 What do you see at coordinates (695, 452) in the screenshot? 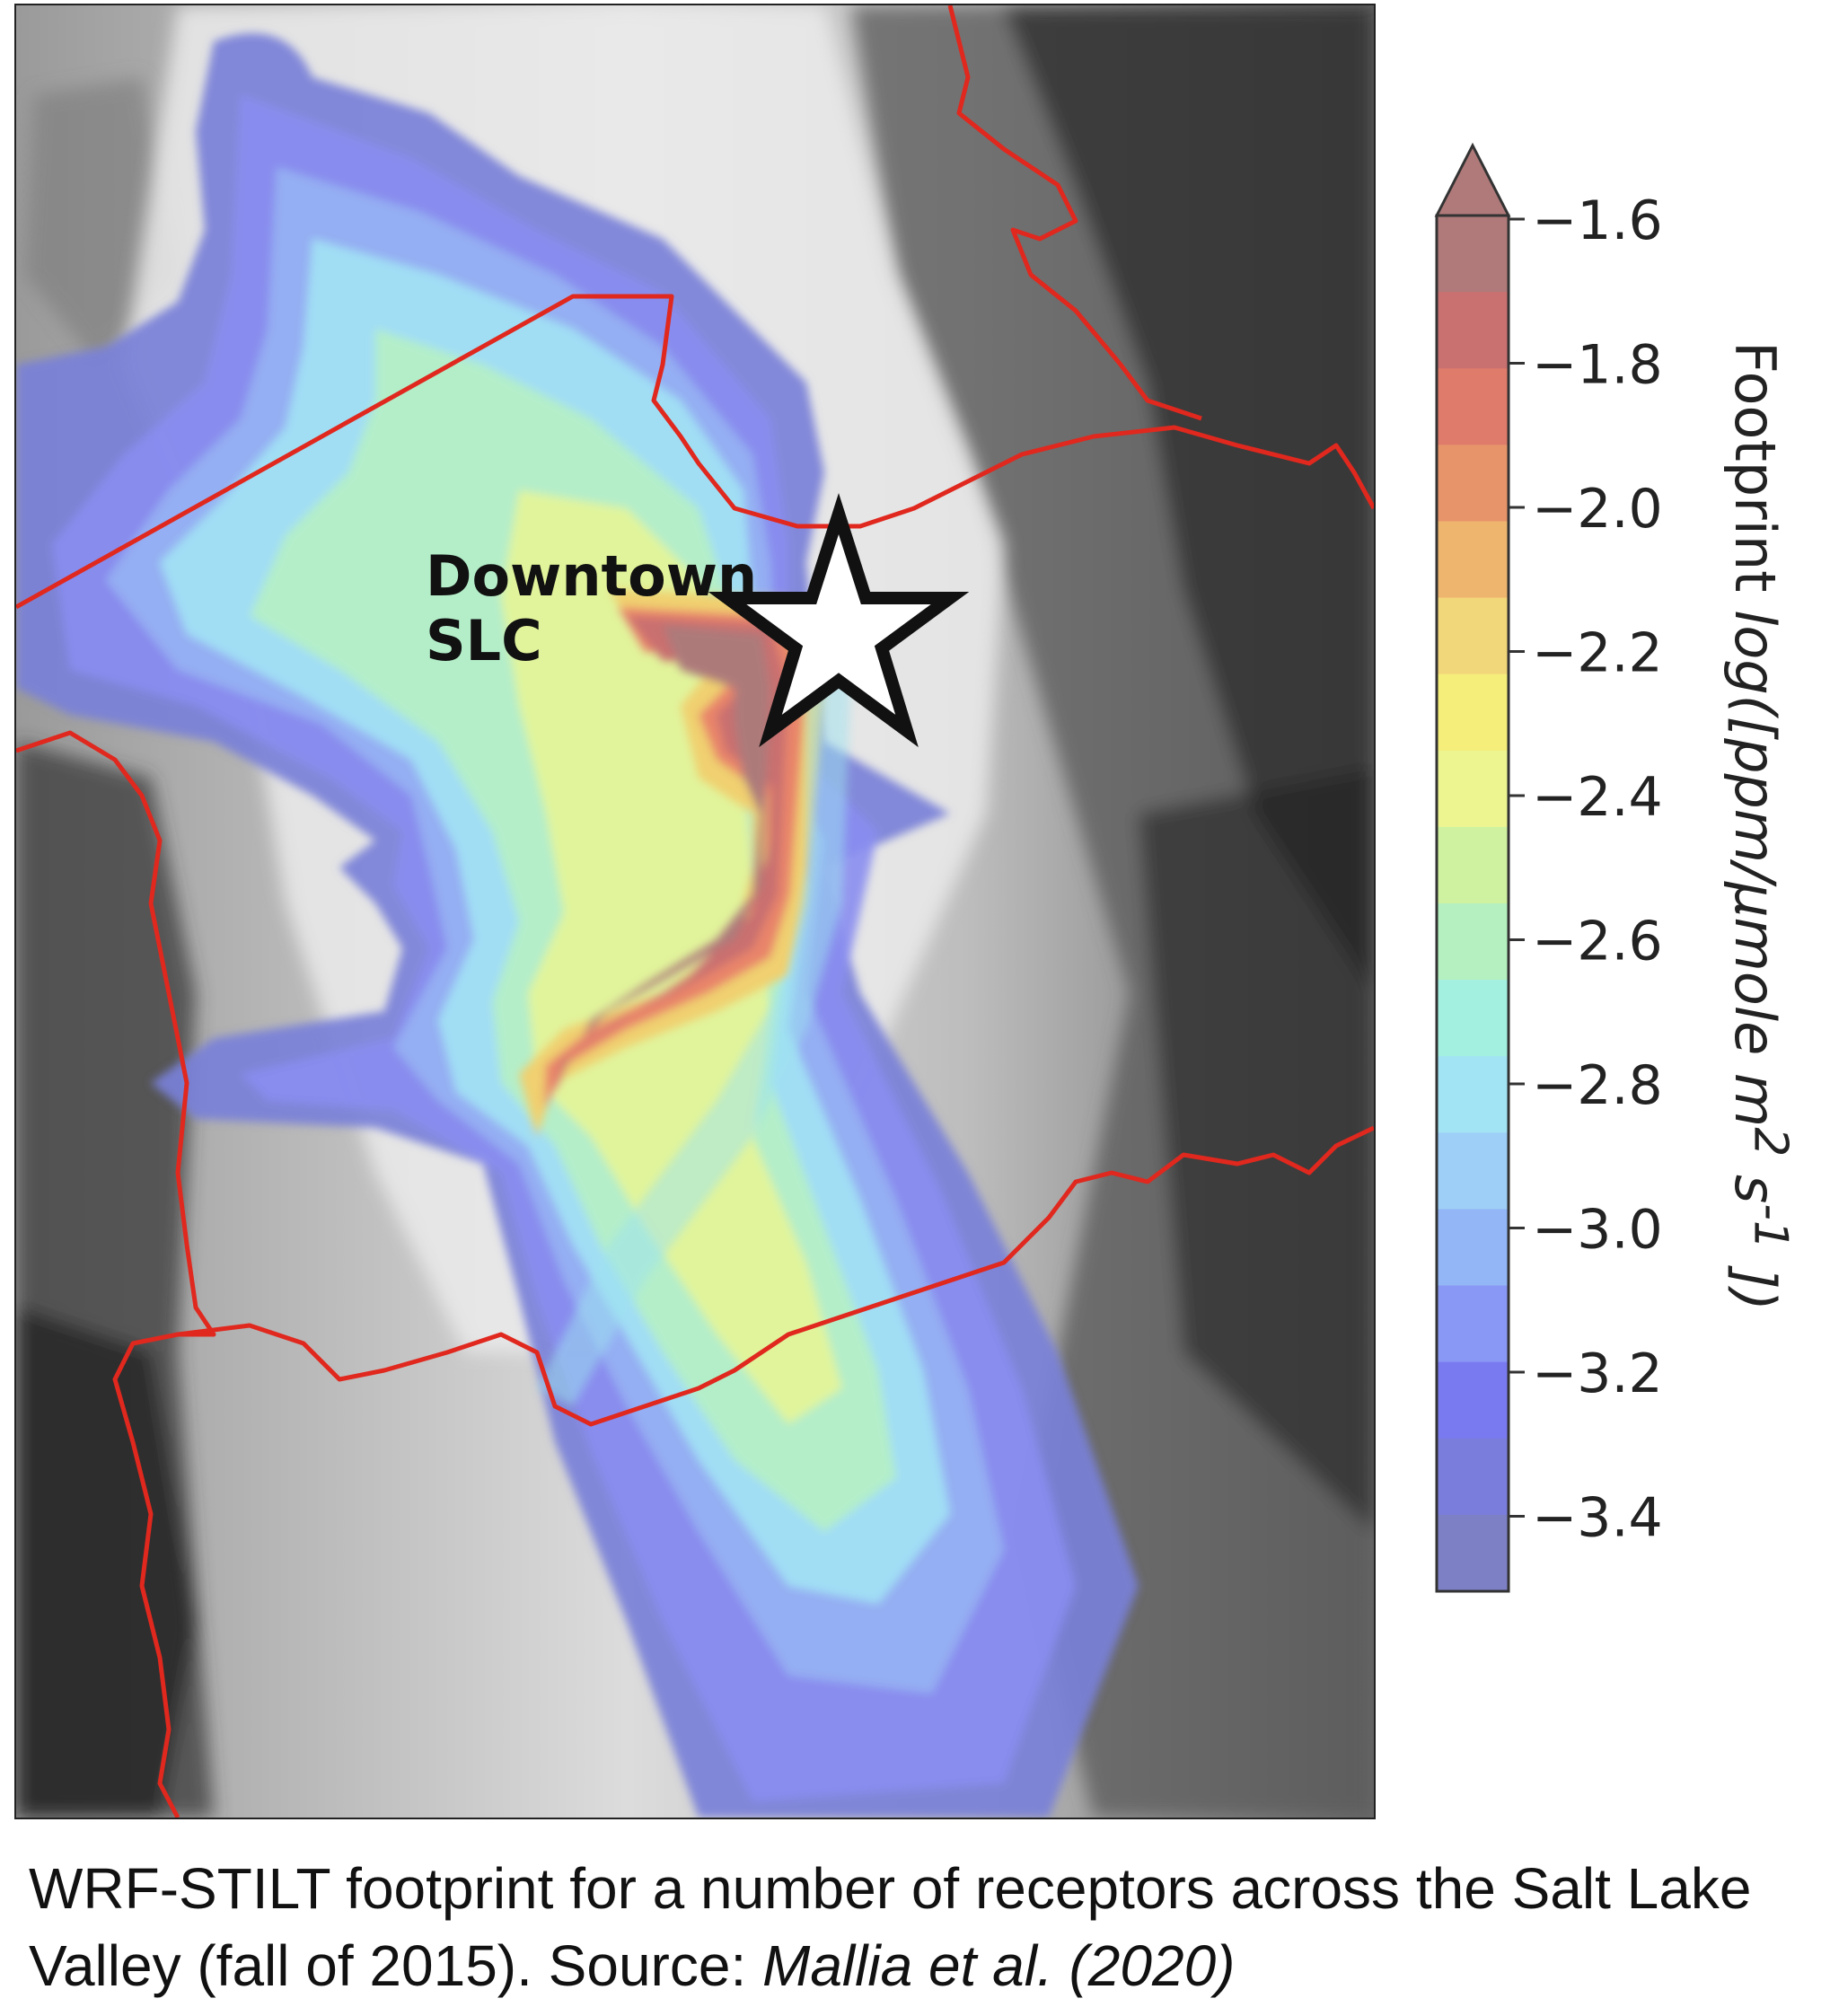
I see `boundary-north` at bounding box center [695, 452].